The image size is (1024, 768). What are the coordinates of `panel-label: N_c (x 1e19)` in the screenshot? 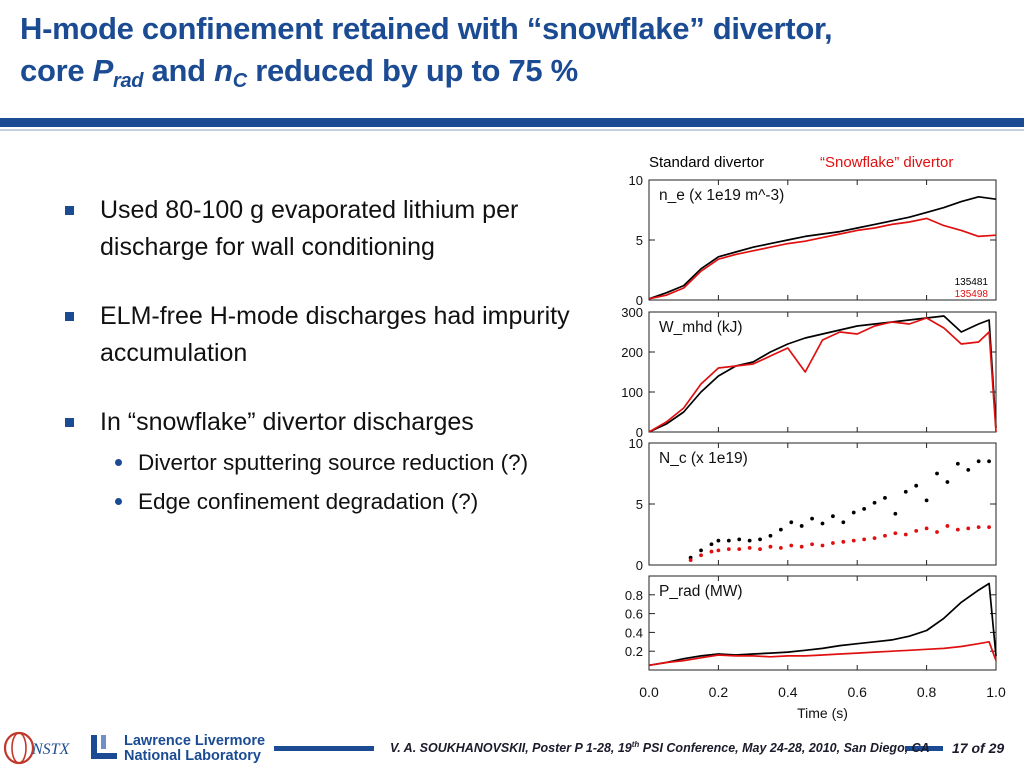 It's located at (703, 458).